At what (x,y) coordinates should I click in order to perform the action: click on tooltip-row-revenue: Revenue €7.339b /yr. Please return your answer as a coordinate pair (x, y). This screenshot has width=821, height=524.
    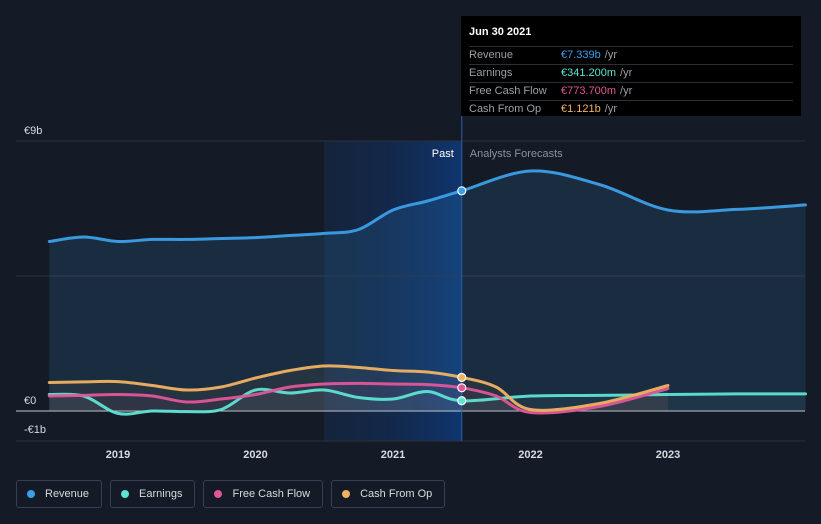
    Looking at the image, I should click on (631, 56).